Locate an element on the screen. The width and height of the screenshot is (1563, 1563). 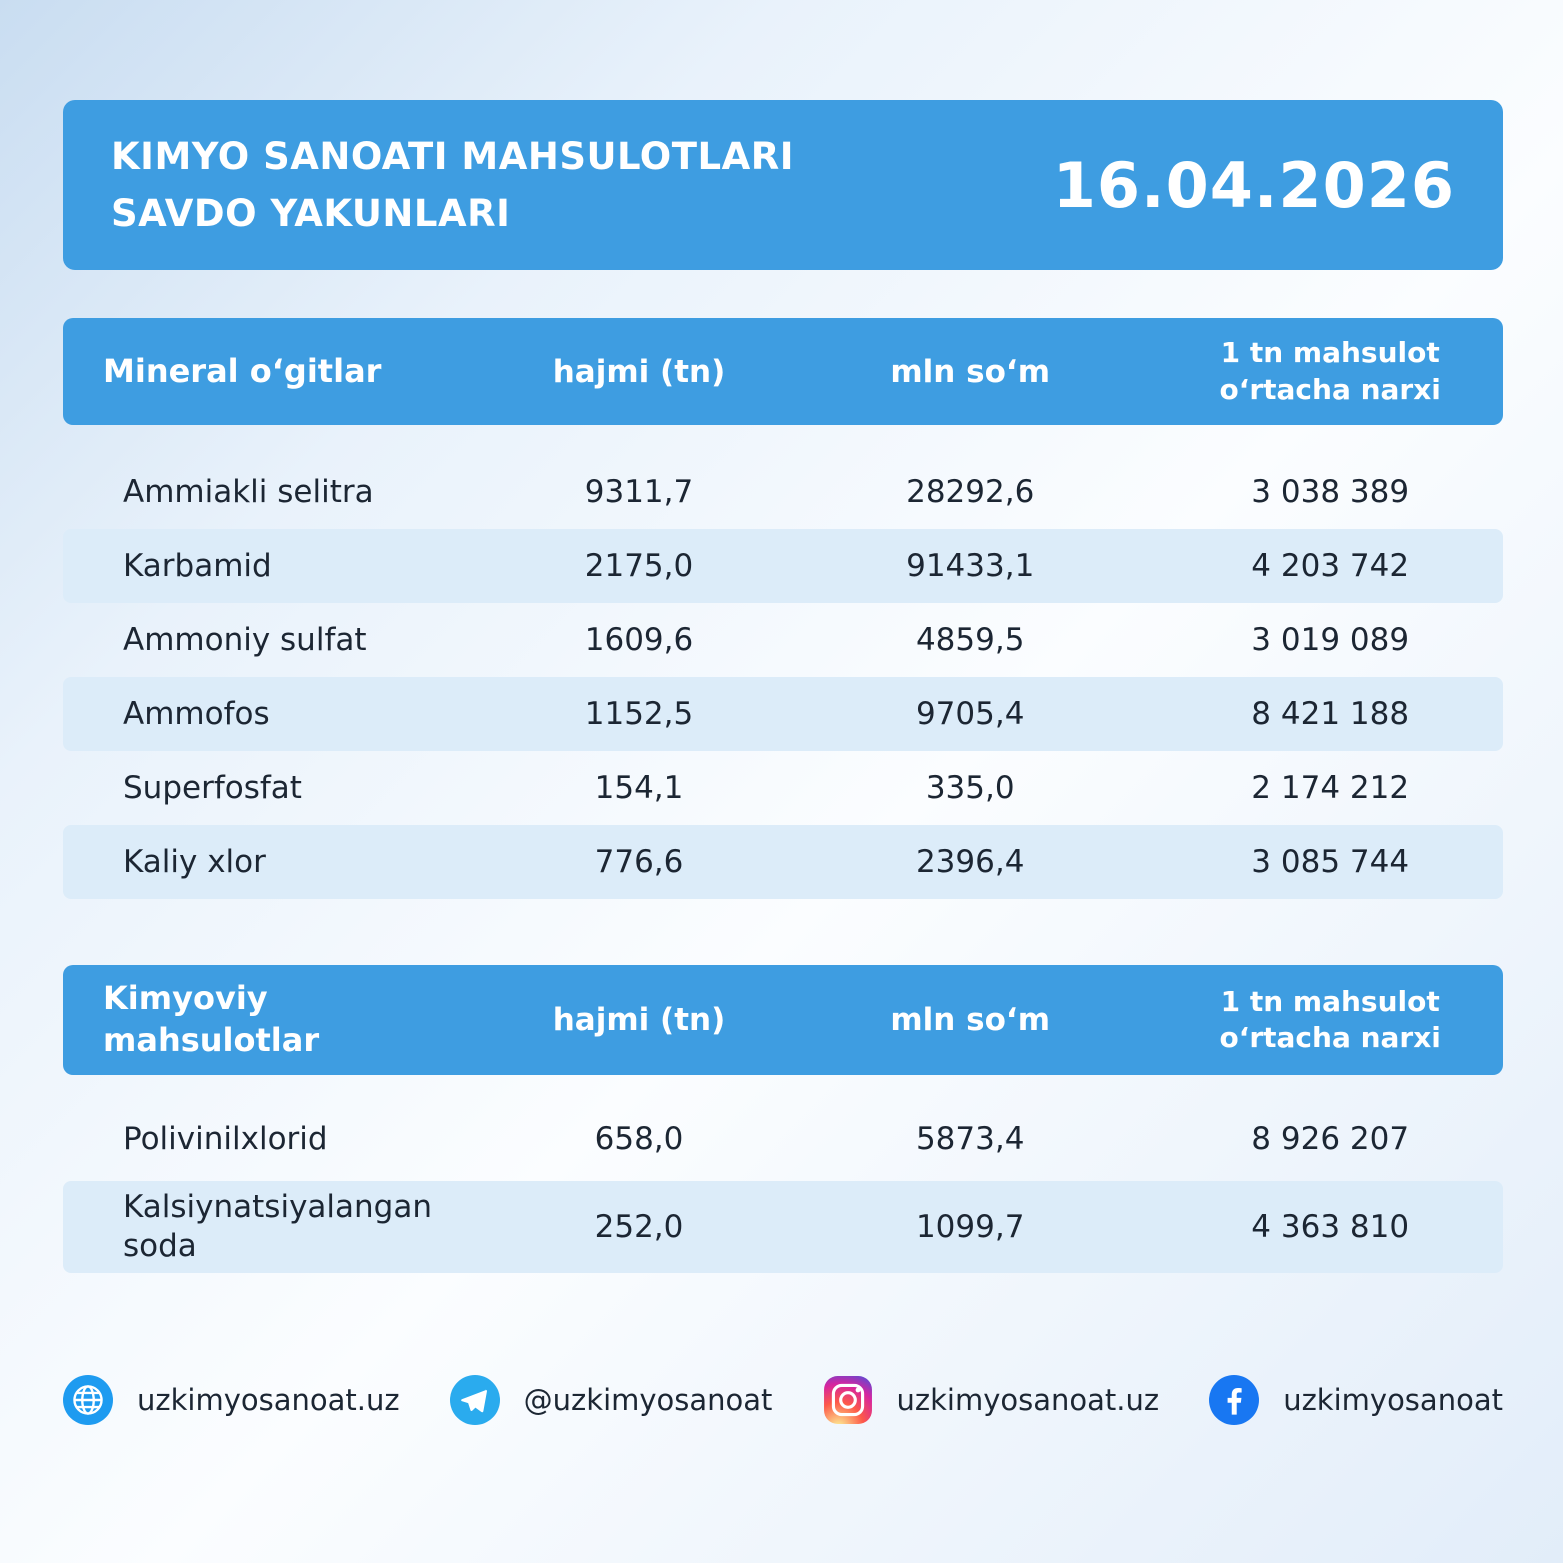
facebook-link: uzkimyosanoat is located at coordinates (1356, 1400).